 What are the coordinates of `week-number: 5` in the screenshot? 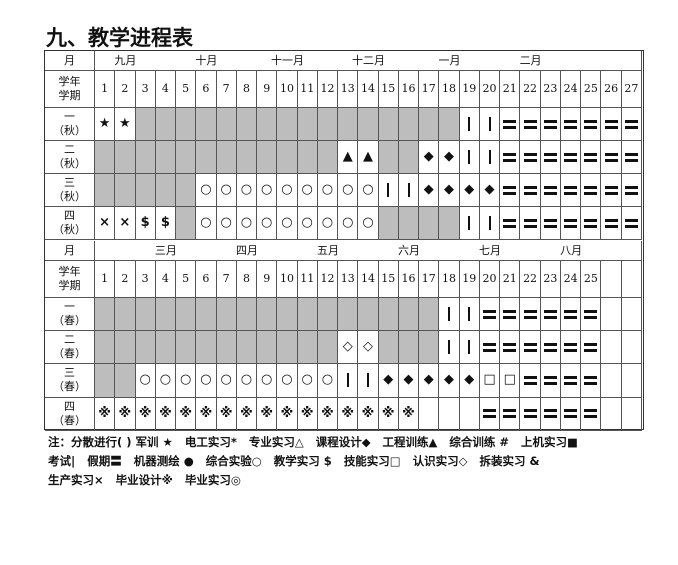 It's located at (186, 279).